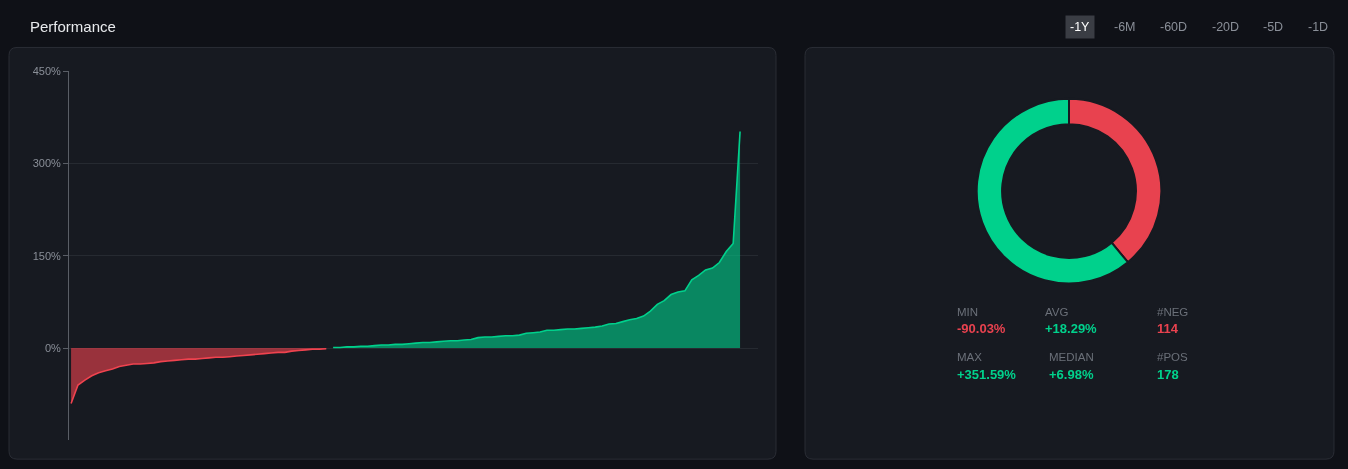 The height and width of the screenshot is (469, 1348). I want to click on text: AVG, so click(1057, 312).